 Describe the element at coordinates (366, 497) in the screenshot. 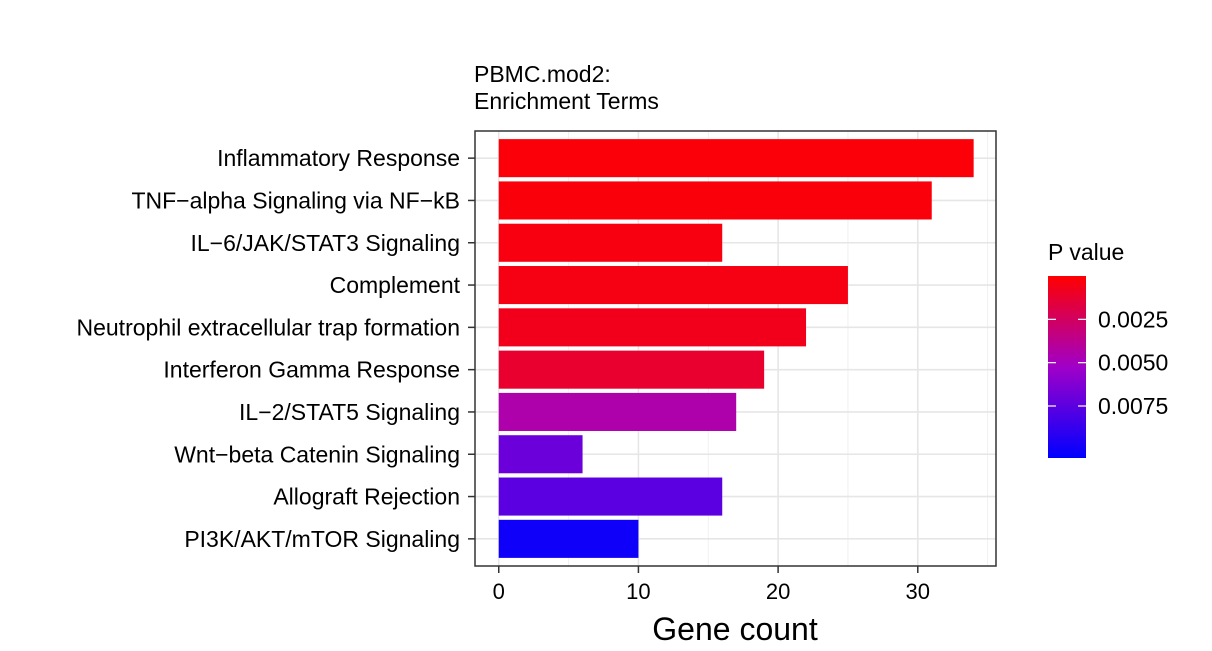

I see `y-tick-label: Allograft Rejection` at that location.